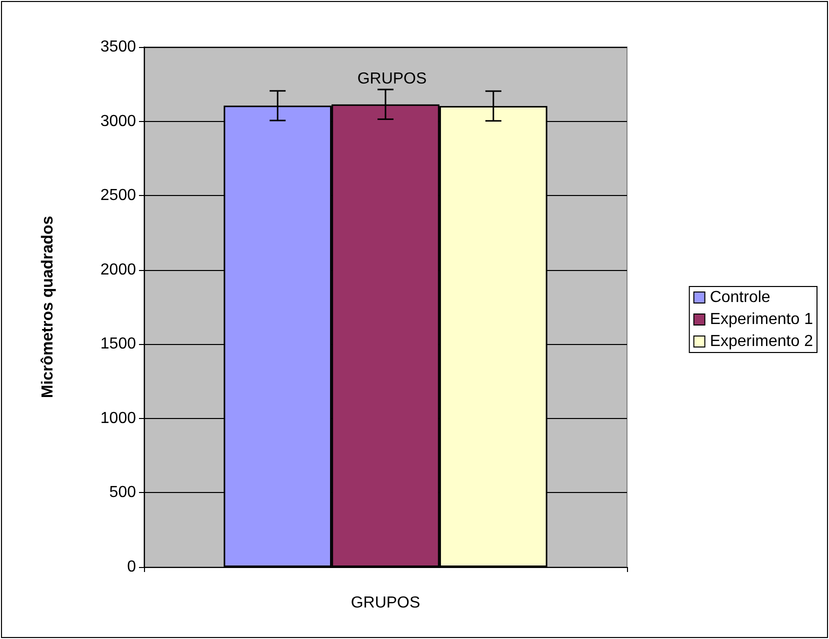  Describe the element at coordinates (740, 297) in the screenshot. I see `legend-label: Controle` at that location.